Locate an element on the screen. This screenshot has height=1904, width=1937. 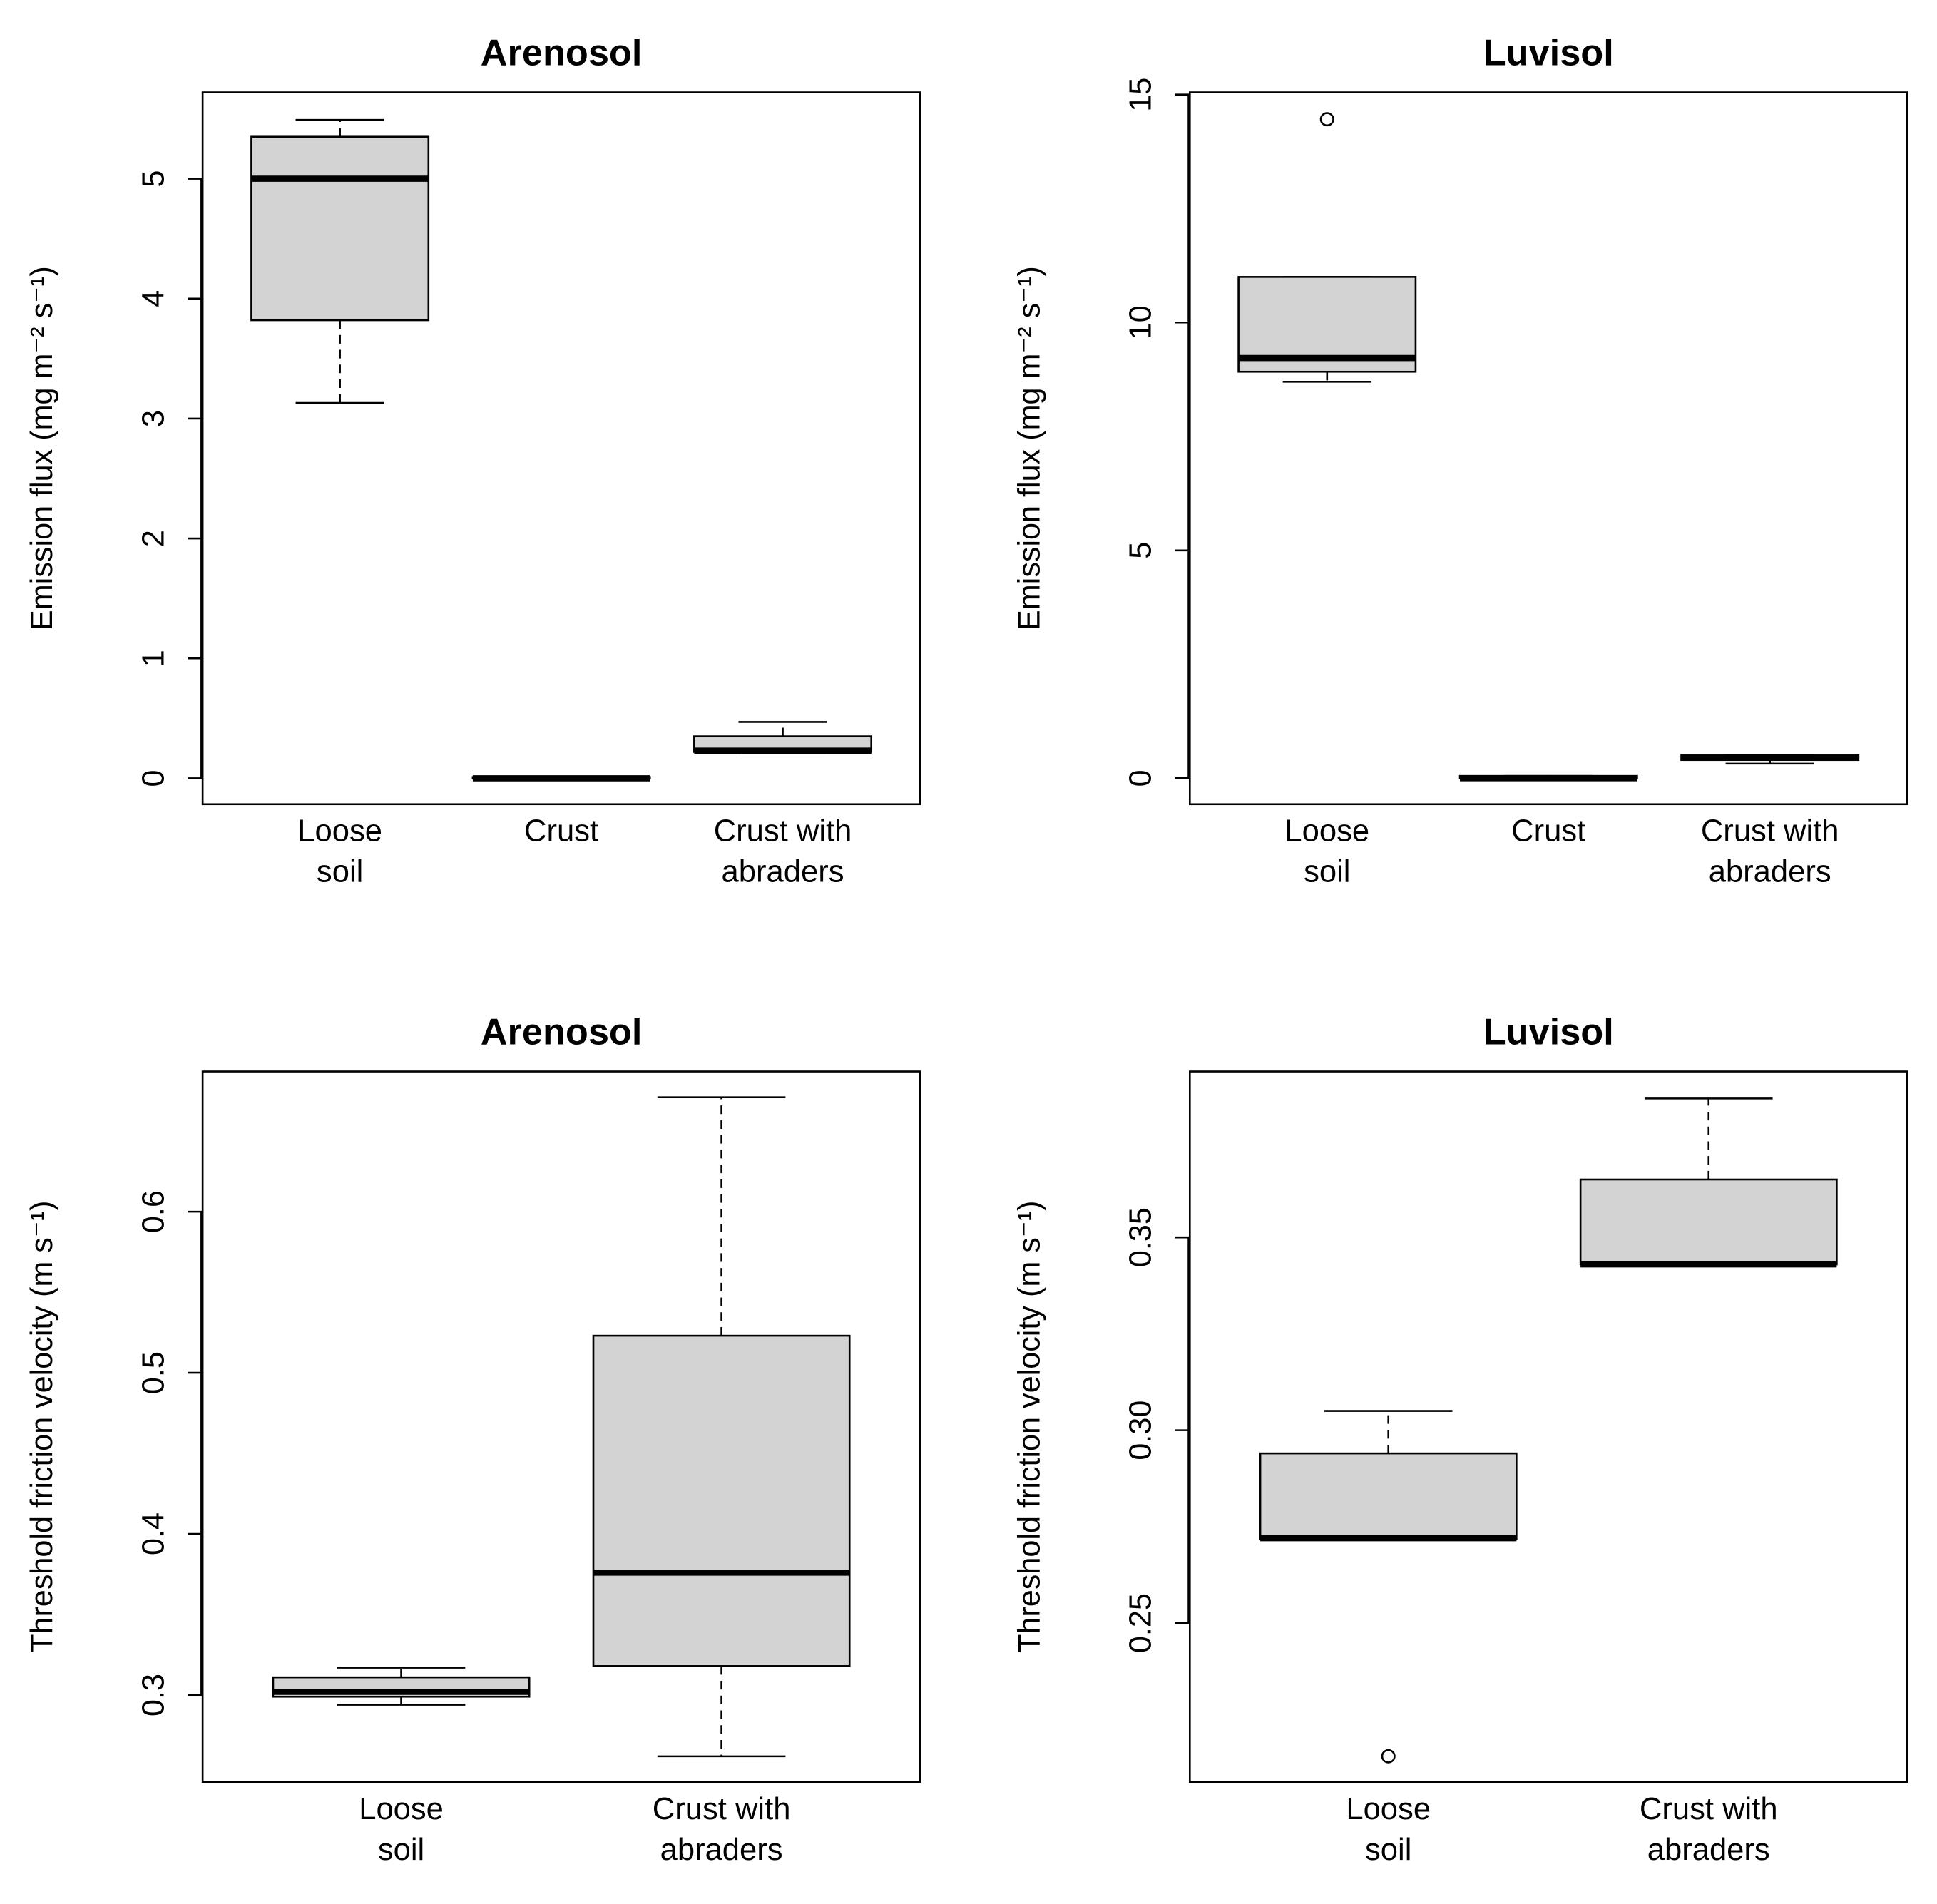
y-tick-label: 10 is located at coordinates (1140, 322).